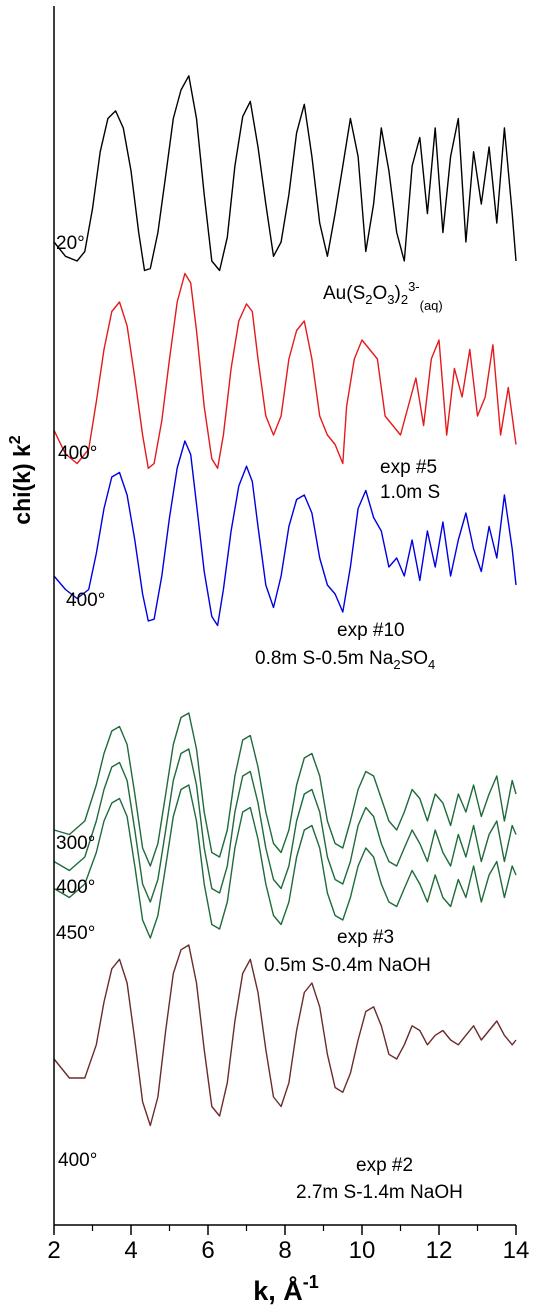 The image size is (537, 1306). Describe the element at coordinates (207, 1250) in the screenshot. I see `x-tick-label: 6` at that location.